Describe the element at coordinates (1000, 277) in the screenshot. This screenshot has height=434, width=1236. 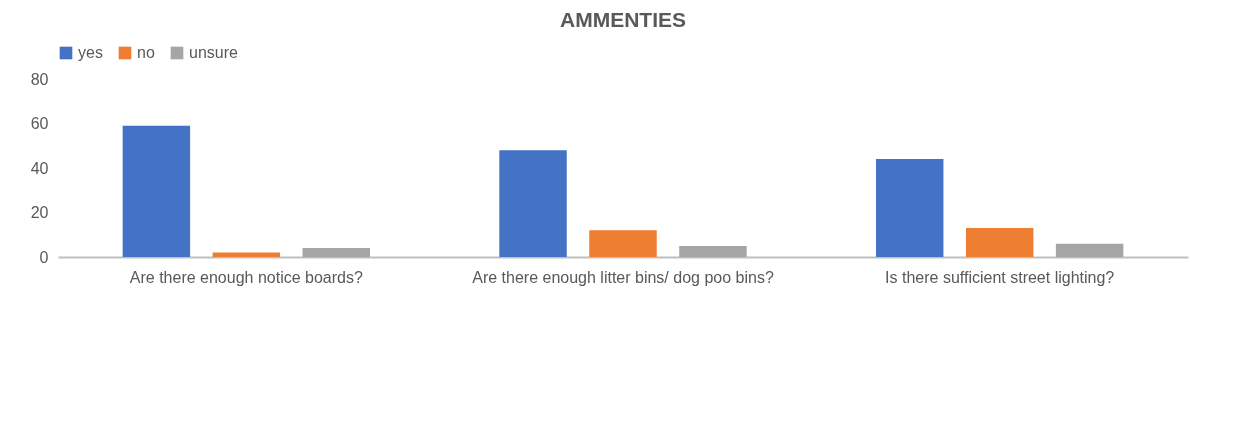
I see `x-tick-label: Is there sufficient street lighting?` at that location.